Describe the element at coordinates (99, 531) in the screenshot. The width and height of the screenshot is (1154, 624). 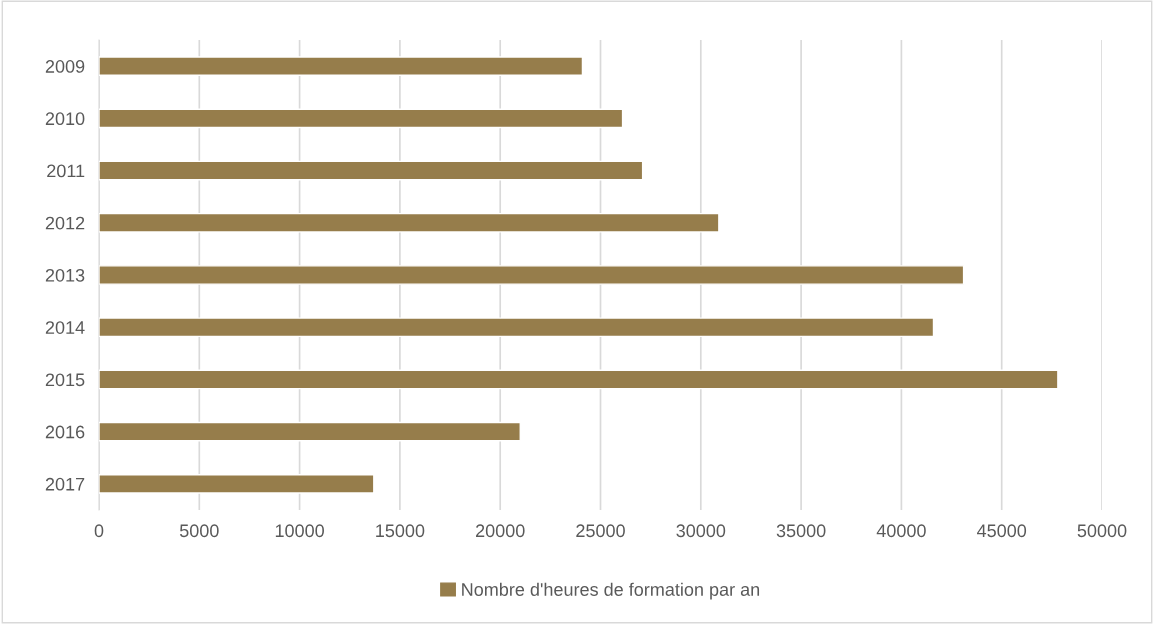
I see `x-tick-label: 0` at that location.